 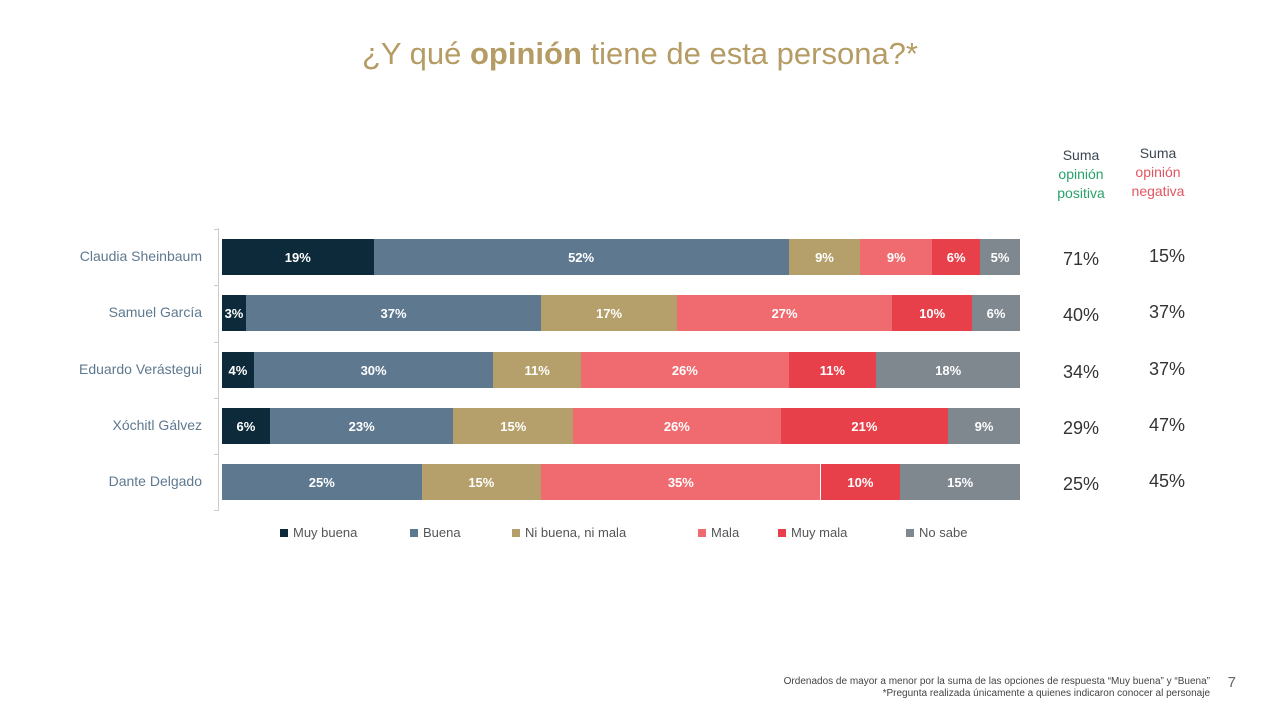 I want to click on bar-segment-mala: 35%, so click(x=681, y=482).